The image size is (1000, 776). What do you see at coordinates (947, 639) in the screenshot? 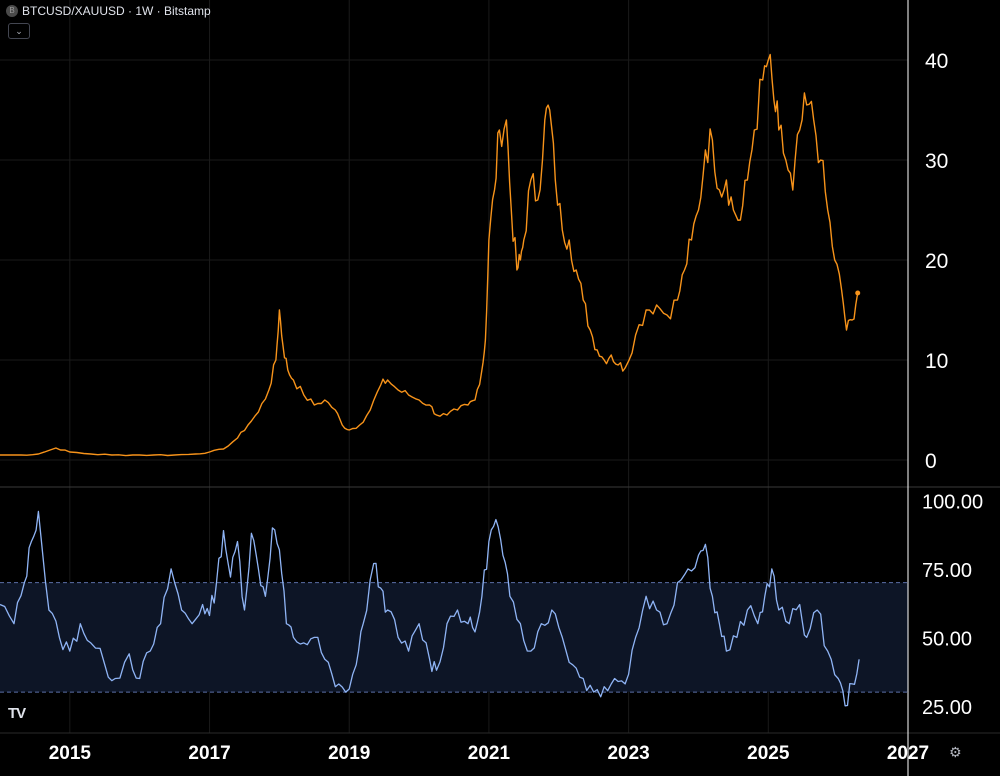
I see `rsi-tick-label: 50.00` at bounding box center [947, 639].